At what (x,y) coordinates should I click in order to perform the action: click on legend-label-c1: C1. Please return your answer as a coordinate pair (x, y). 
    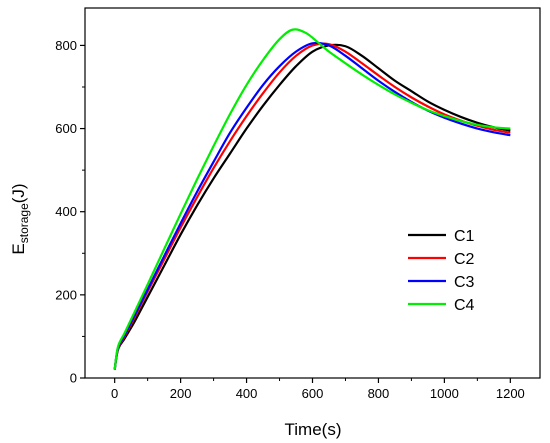
    Looking at the image, I should click on (464, 236).